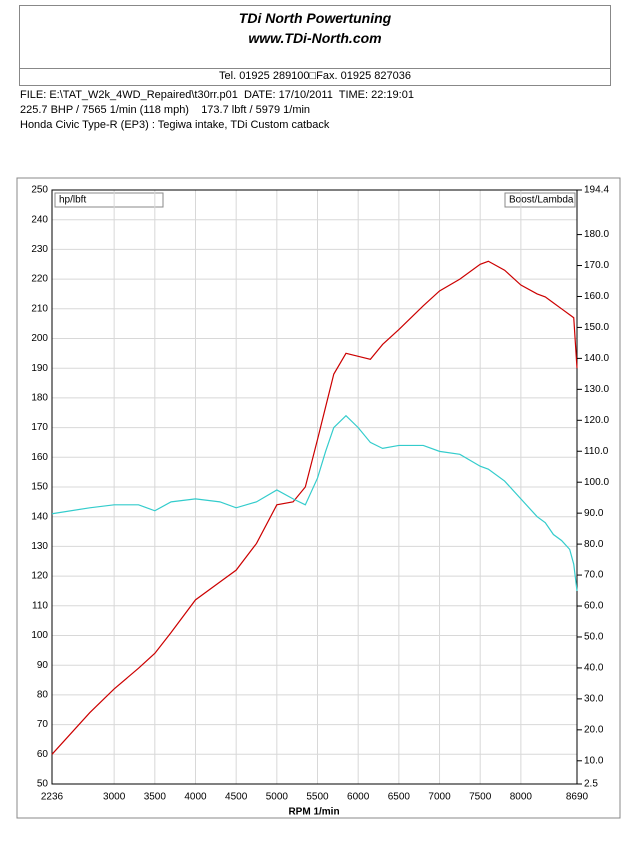  Describe the element at coordinates (39, 219) in the screenshot. I see `y-tick-label: 240` at that location.